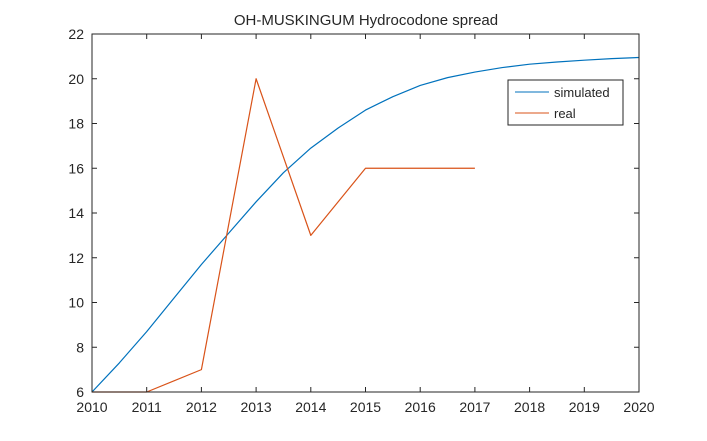 The width and height of the screenshot is (707, 441). What do you see at coordinates (80, 347) in the screenshot?
I see `y-tick-label: 8` at bounding box center [80, 347].